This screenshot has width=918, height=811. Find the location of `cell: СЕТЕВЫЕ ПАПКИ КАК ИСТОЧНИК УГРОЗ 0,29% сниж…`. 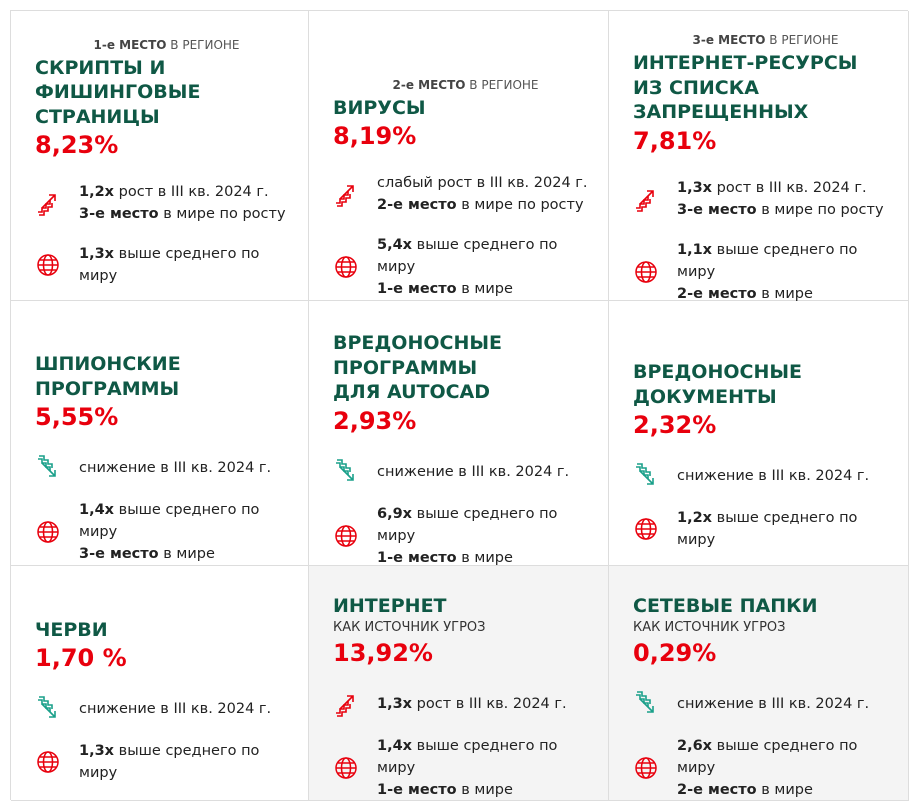

cell: СЕТЕВЫЕ ПАПКИ КАК ИСТОЧНИК УГРОЗ 0,29% сниж… is located at coordinates (759, 683).